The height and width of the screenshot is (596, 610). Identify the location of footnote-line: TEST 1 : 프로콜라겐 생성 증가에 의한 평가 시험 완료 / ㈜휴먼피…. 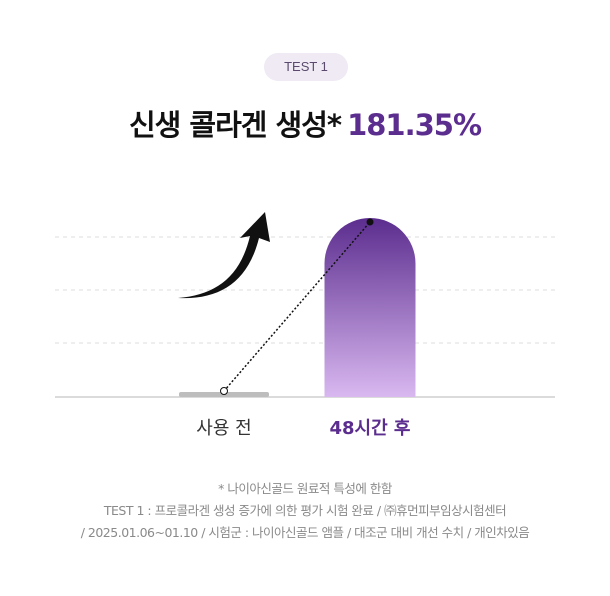
(305, 510).